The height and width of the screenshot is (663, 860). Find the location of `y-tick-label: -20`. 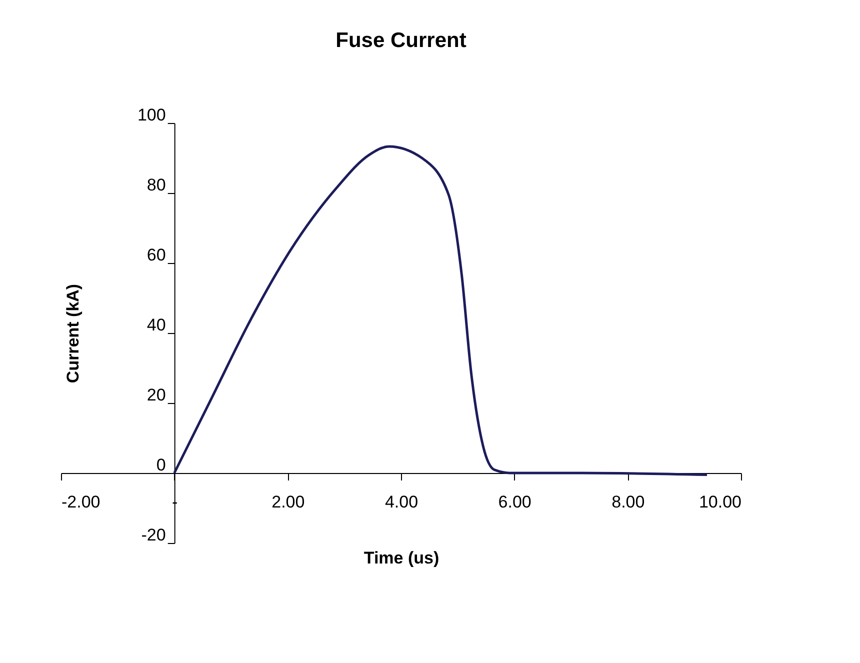

y-tick-label: -20 is located at coordinates (153, 535).